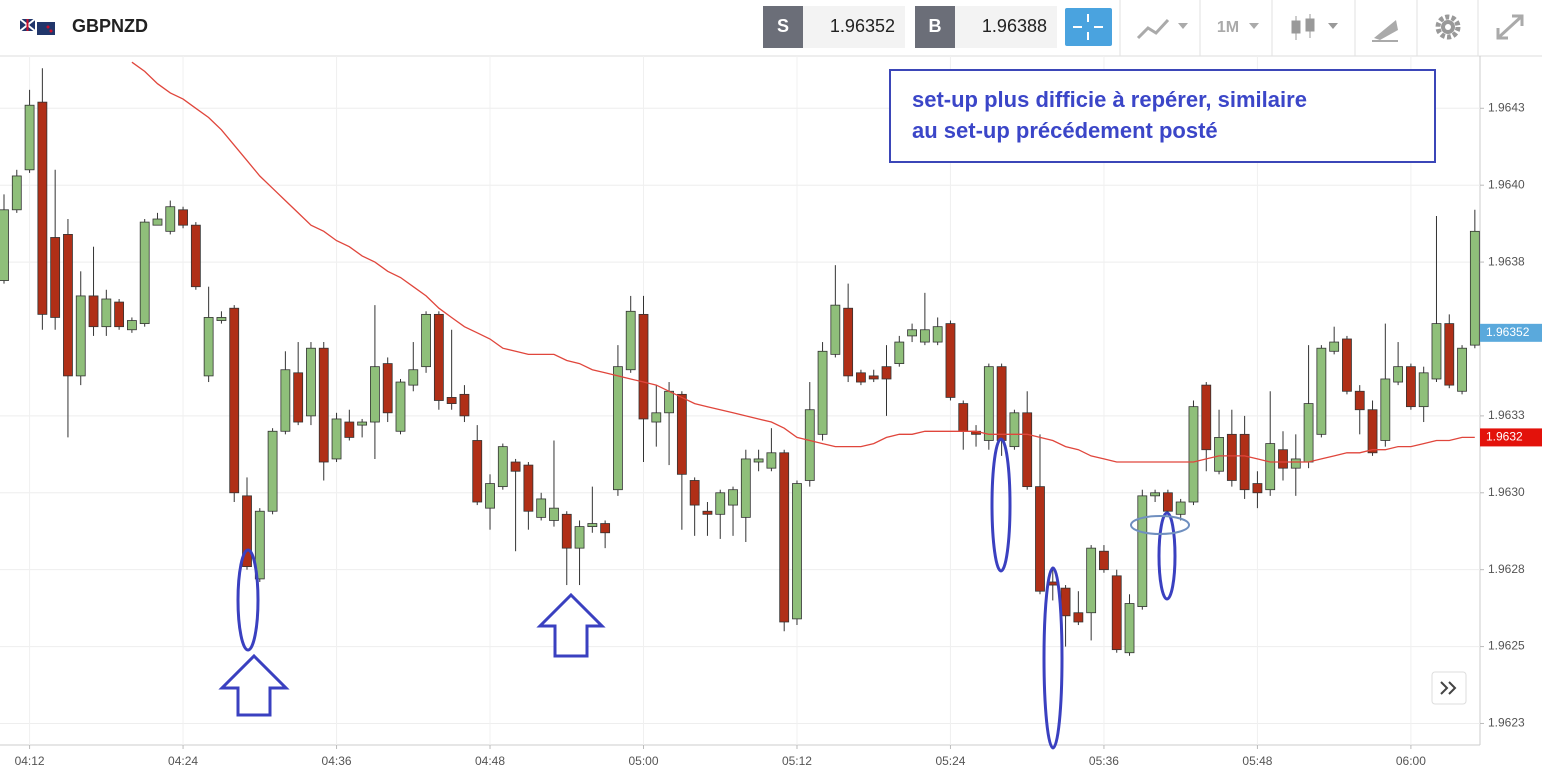 This screenshot has width=1542, height=782. I want to click on sell-button, so click(783, 27).